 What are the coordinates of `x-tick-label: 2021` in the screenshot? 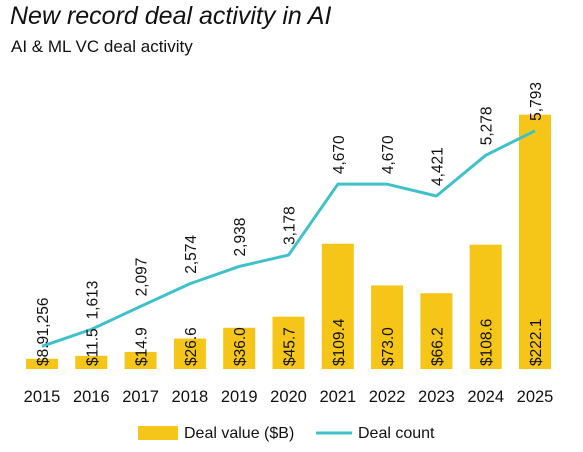 It's located at (337, 397).